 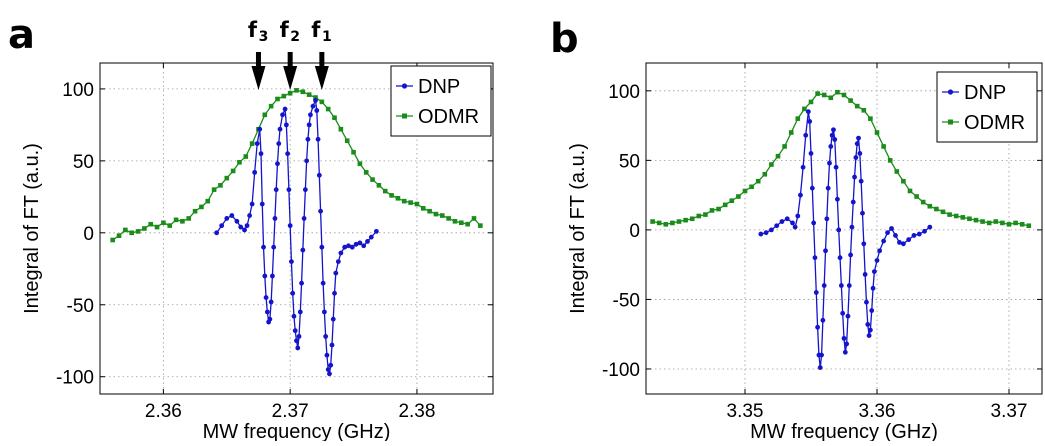 What do you see at coordinates (985, 93) in the screenshot?
I see `legend-label: DNP` at bounding box center [985, 93].